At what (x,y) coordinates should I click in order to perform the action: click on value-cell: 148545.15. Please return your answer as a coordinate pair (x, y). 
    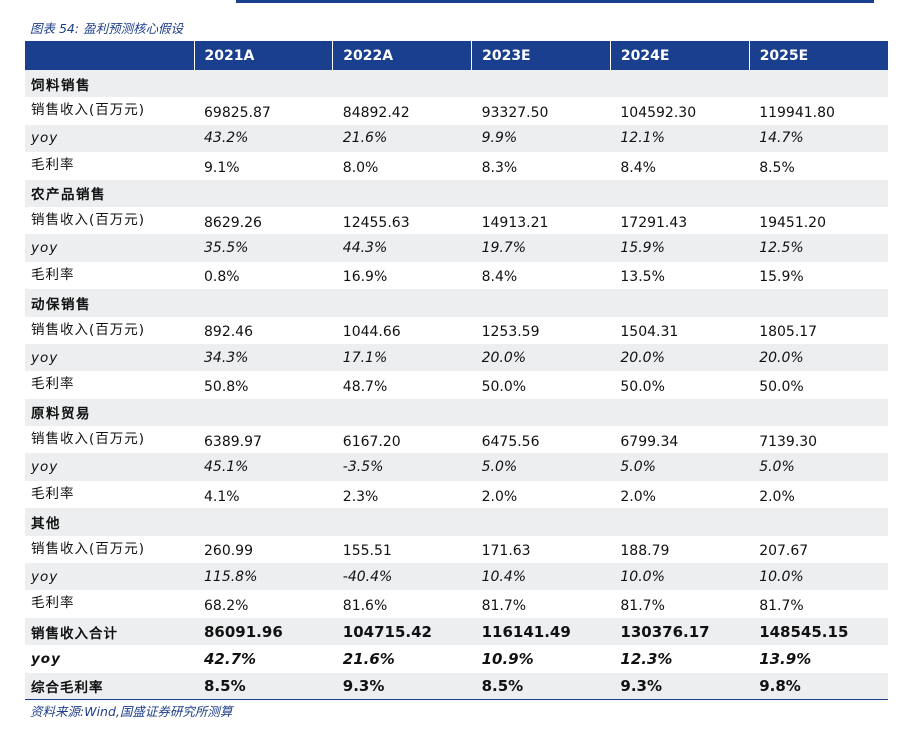
    Looking at the image, I should click on (818, 631).